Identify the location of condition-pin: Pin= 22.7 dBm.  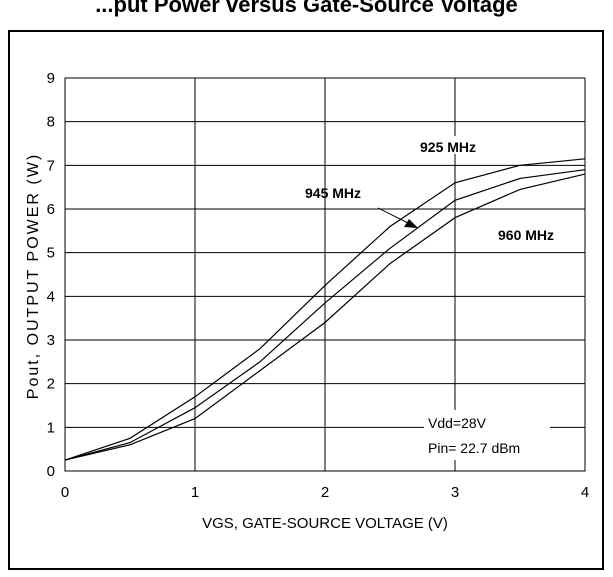
(474, 448).